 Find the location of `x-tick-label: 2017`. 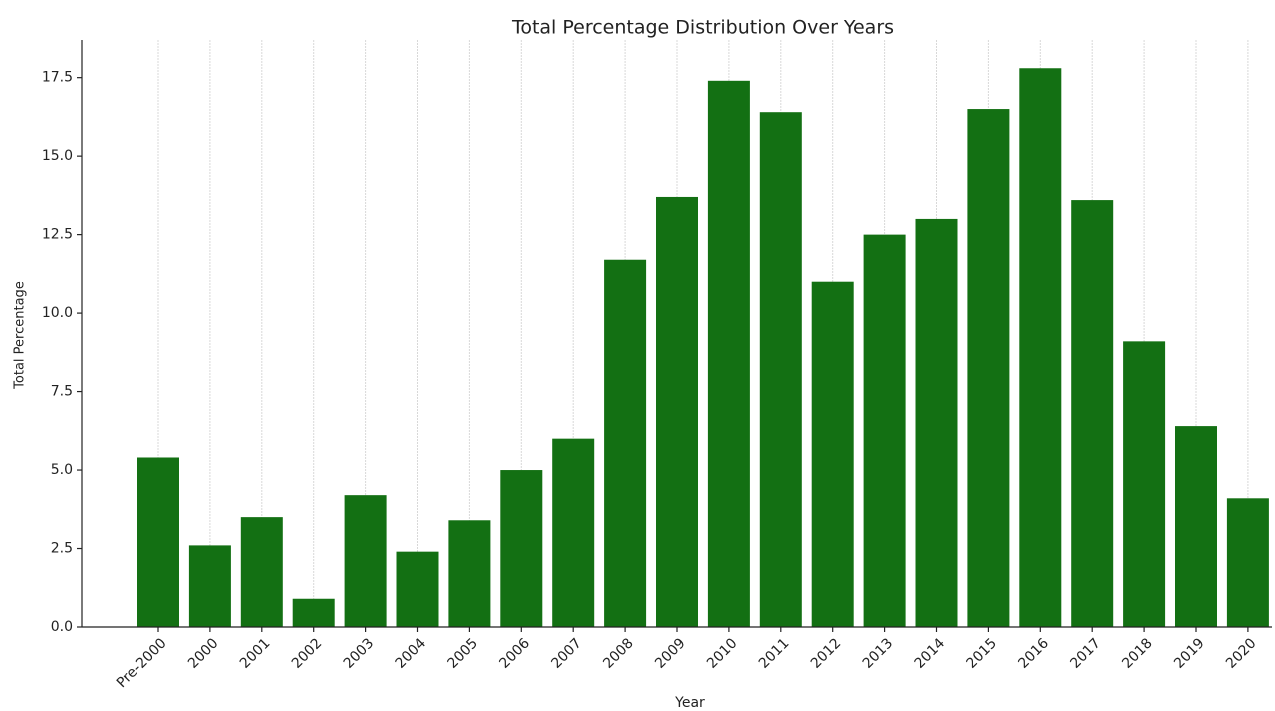

x-tick-label: 2017 is located at coordinates (1085, 653).